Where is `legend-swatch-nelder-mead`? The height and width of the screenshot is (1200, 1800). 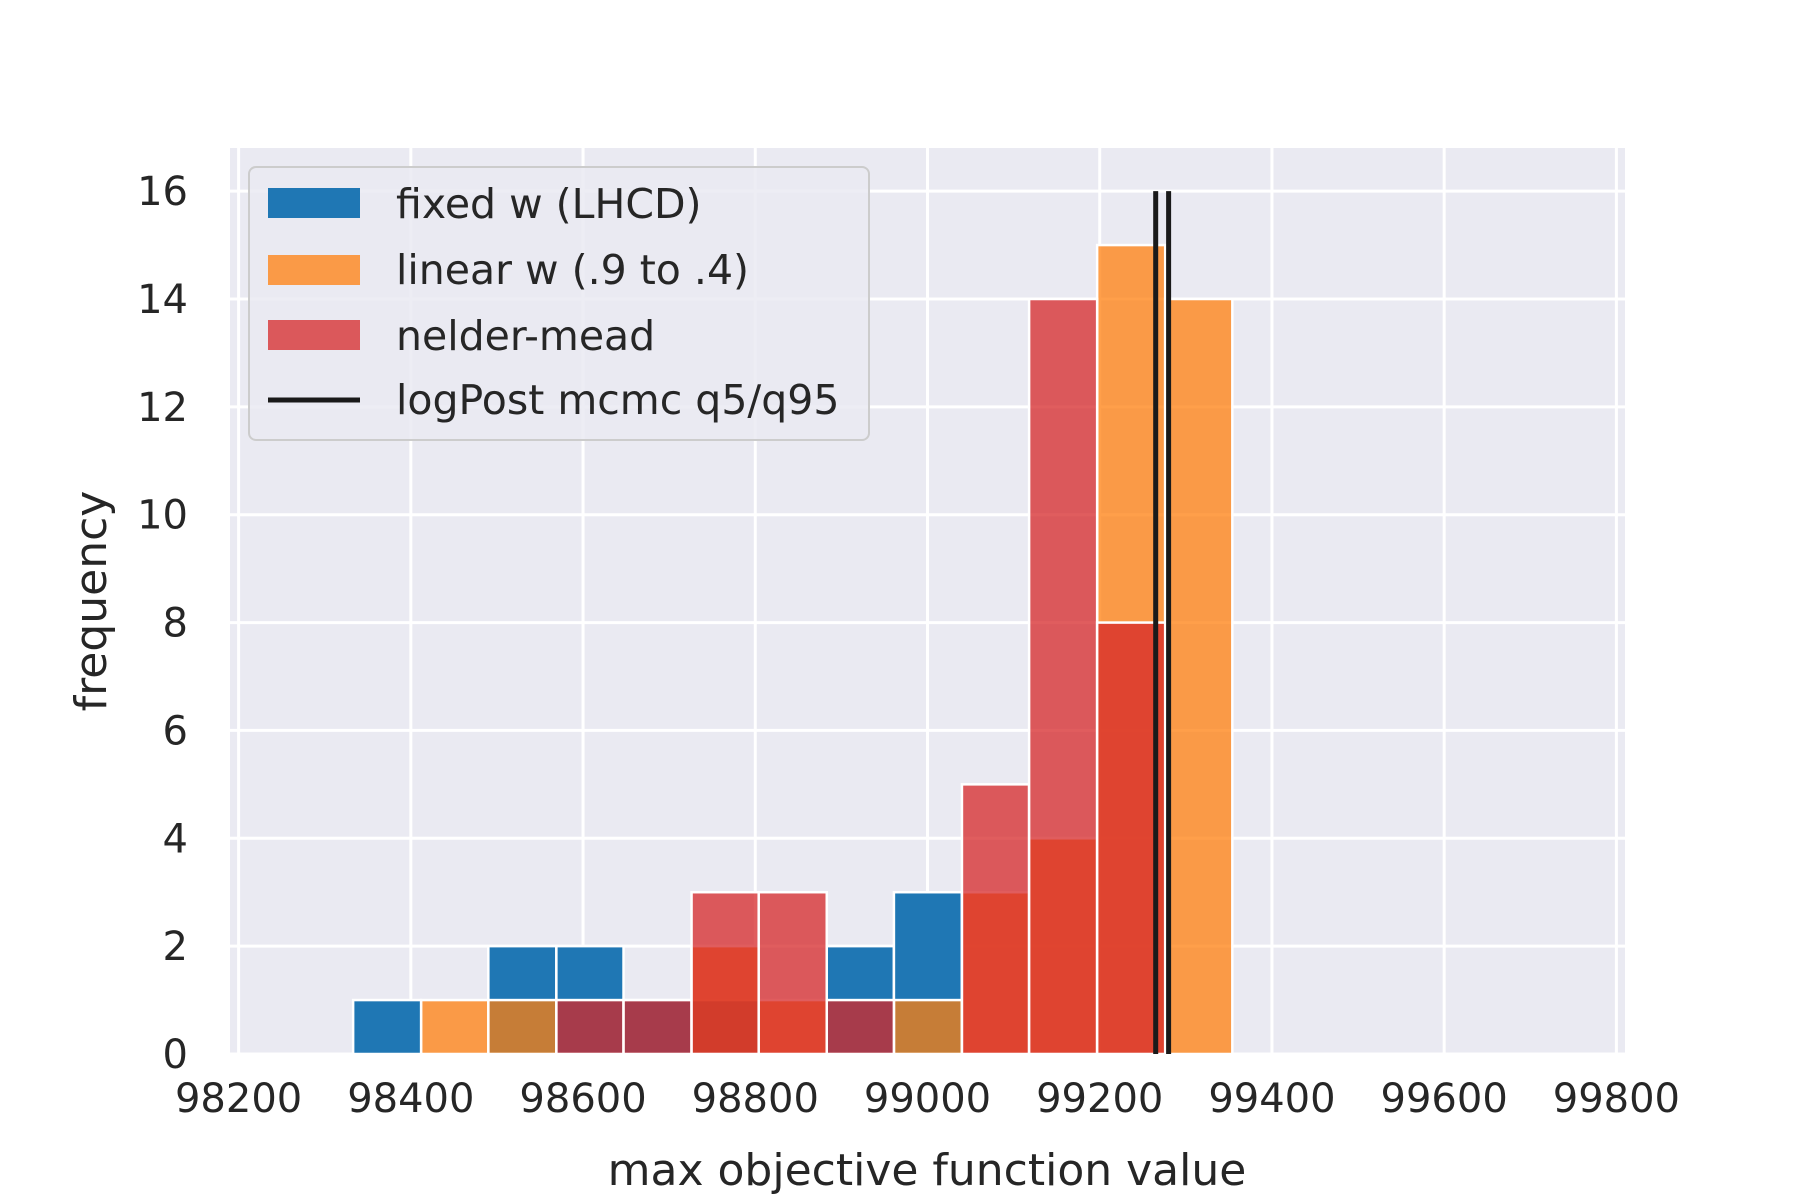 legend-swatch-nelder-mead is located at coordinates (314, 335).